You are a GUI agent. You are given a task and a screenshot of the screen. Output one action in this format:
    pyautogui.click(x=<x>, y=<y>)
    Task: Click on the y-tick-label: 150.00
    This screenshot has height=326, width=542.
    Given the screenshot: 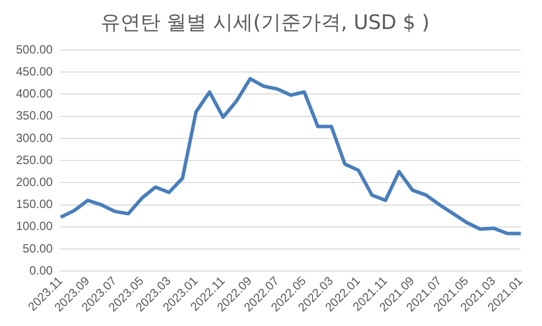 What is the action you would take?
    pyautogui.click(x=35, y=204)
    